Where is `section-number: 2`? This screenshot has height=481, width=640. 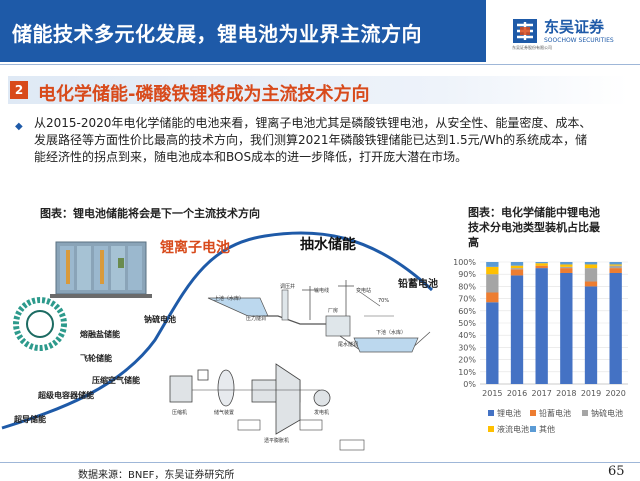
section-number: 2 is located at coordinates (19, 90).